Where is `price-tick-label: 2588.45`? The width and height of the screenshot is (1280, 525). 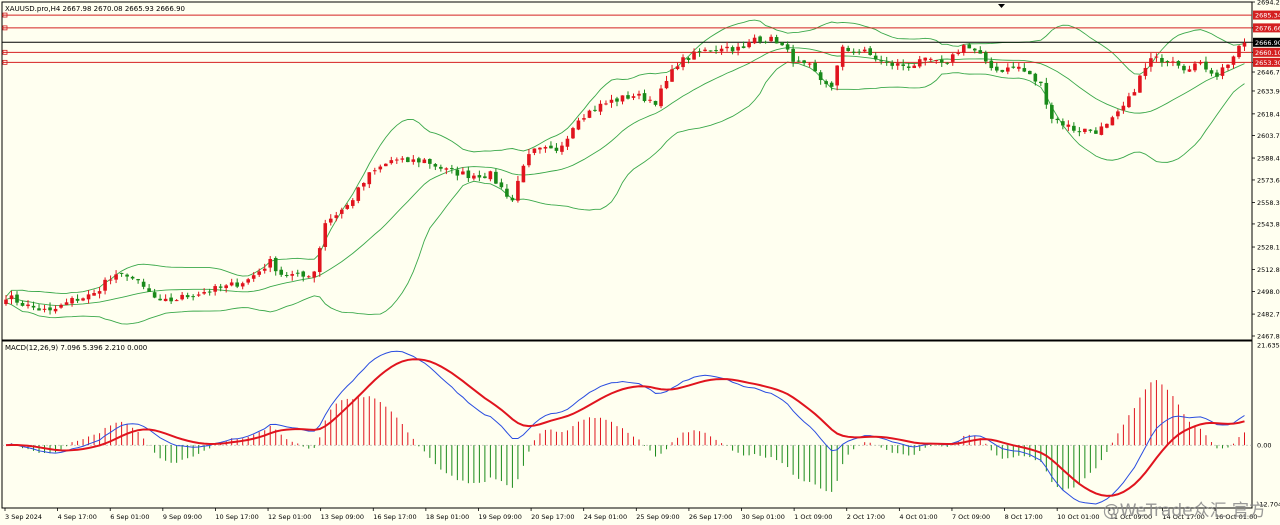 price-tick-label: 2588.45 is located at coordinates (1268, 159).